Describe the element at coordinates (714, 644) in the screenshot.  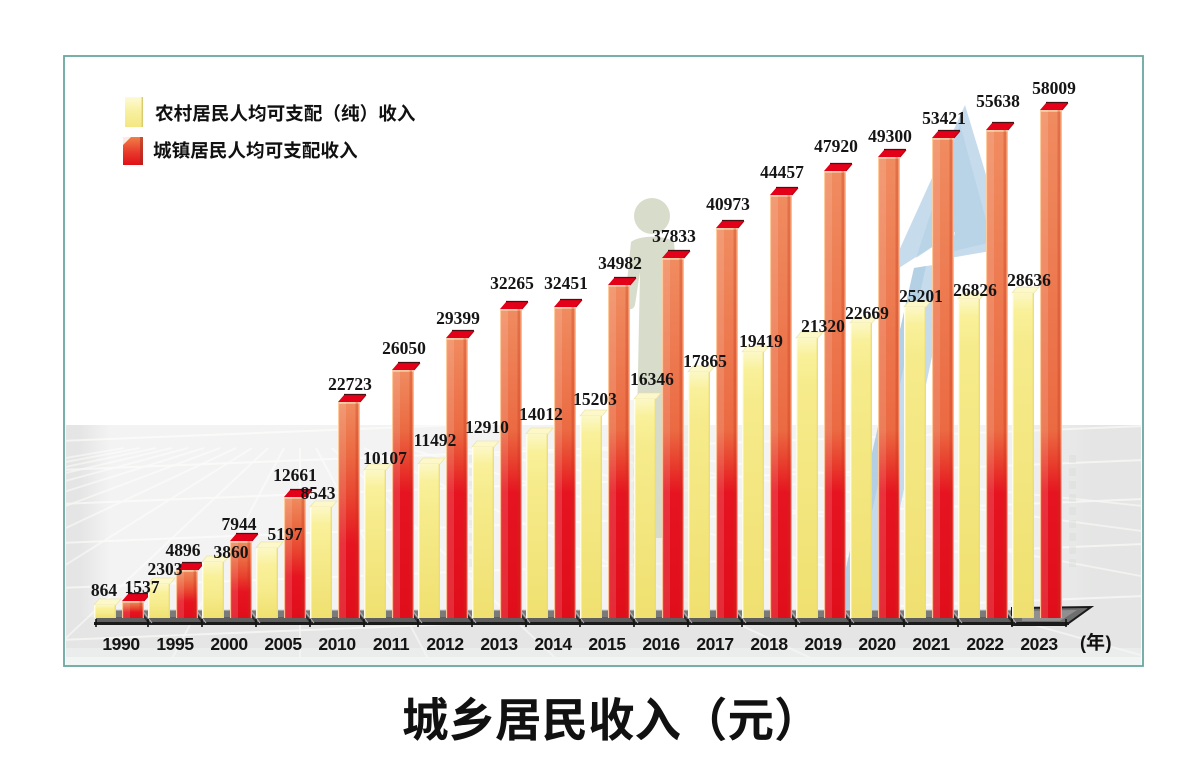
I see `svg-text: 2017` at that location.